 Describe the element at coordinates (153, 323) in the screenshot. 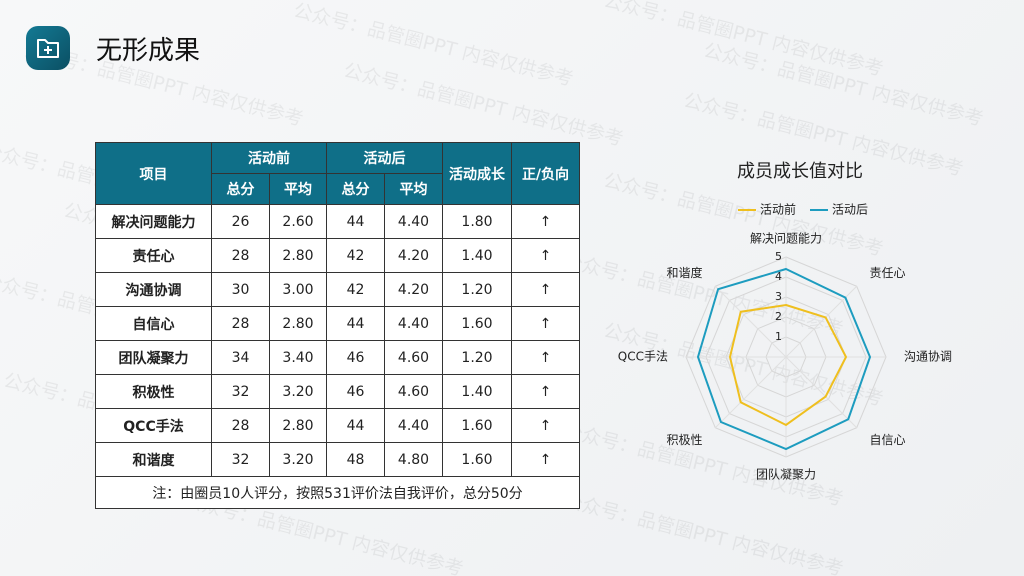

I see `table-cell: 自信心` at that location.